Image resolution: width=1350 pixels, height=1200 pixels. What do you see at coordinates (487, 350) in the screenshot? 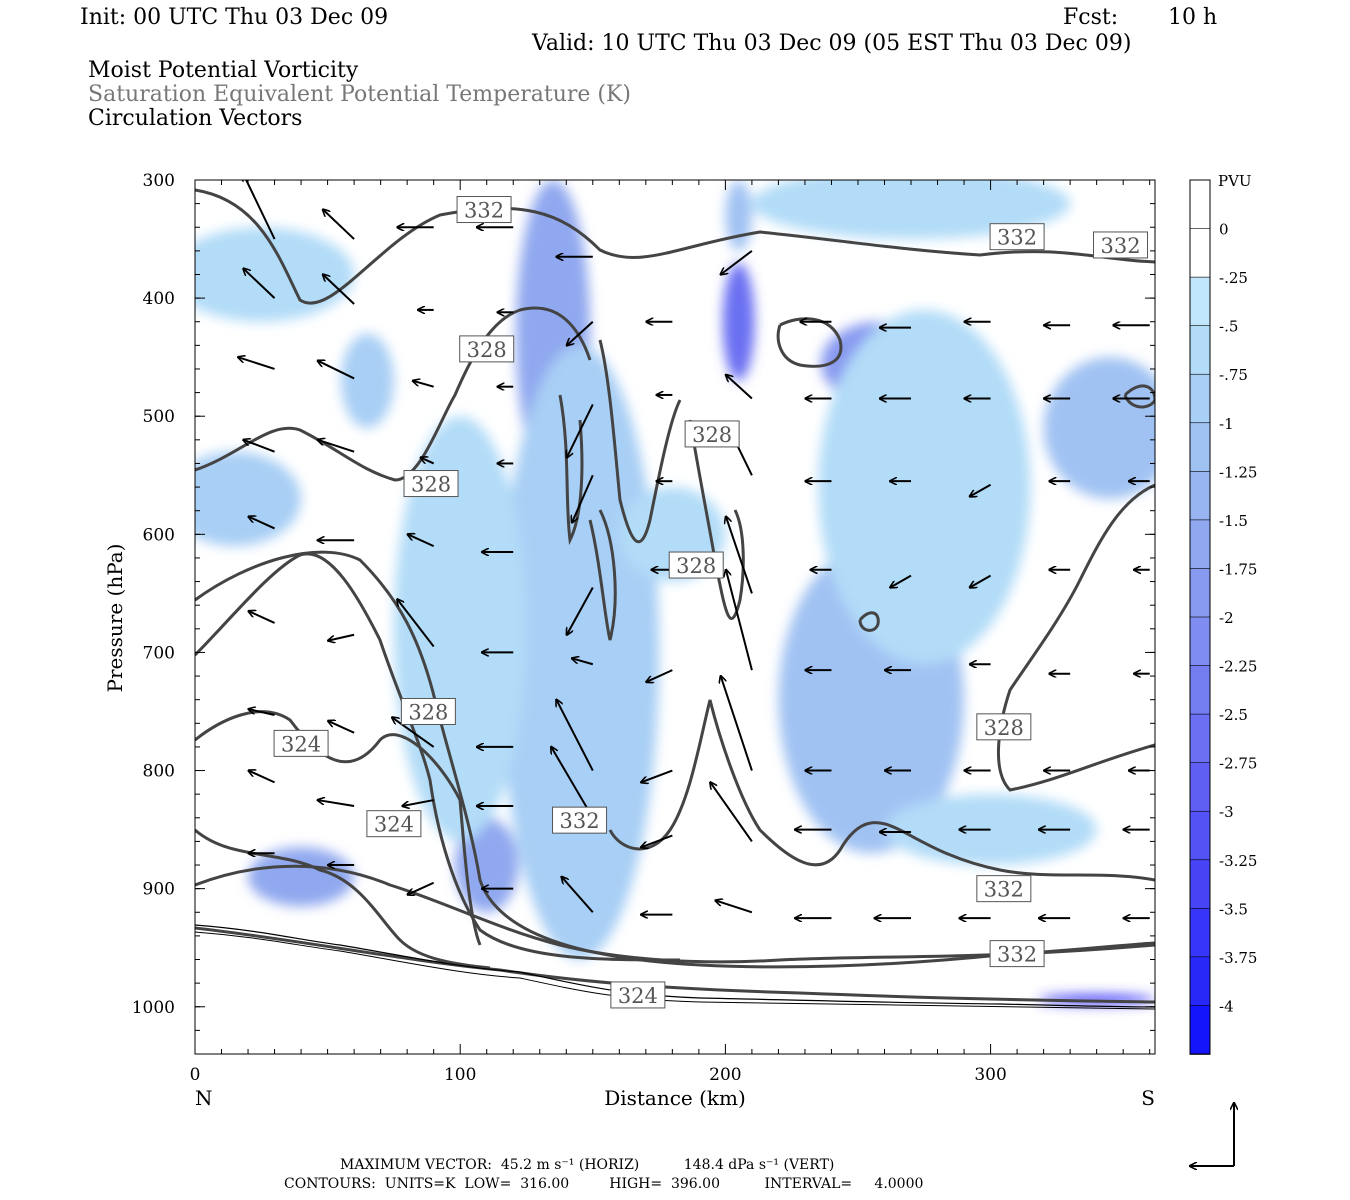
I see `contour-label-text-3: 328` at bounding box center [487, 350].